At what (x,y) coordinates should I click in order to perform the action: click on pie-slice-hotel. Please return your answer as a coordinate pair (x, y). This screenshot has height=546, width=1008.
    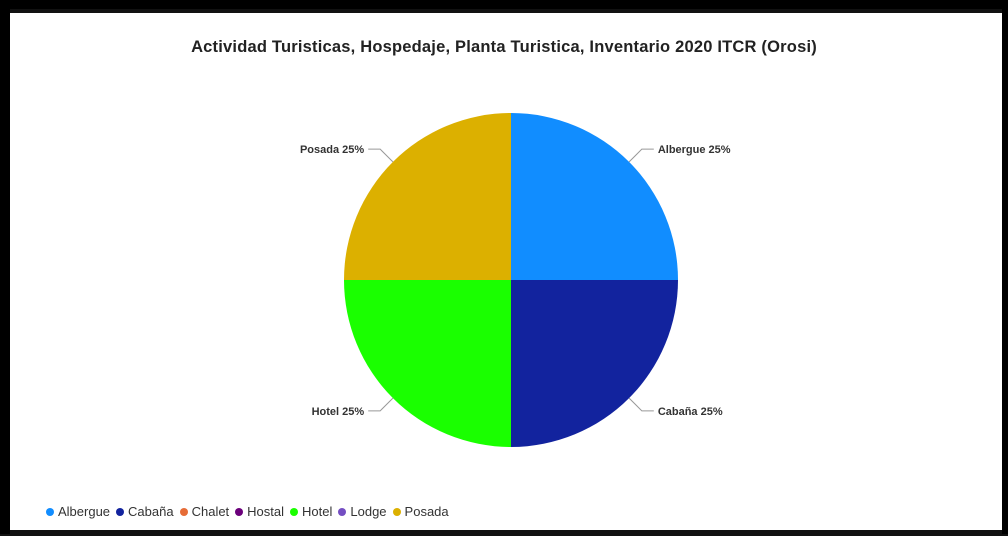
    Looking at the image, I should click on (427, 363).